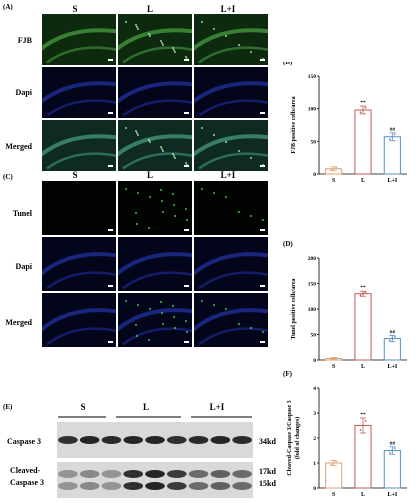 Image resolution: width=420 pixels, height=503 pixels. What do you see at coordinates (314, 414) in the screenshot?
I see `y-tick-label: 3` at bounding box center [314, 414].